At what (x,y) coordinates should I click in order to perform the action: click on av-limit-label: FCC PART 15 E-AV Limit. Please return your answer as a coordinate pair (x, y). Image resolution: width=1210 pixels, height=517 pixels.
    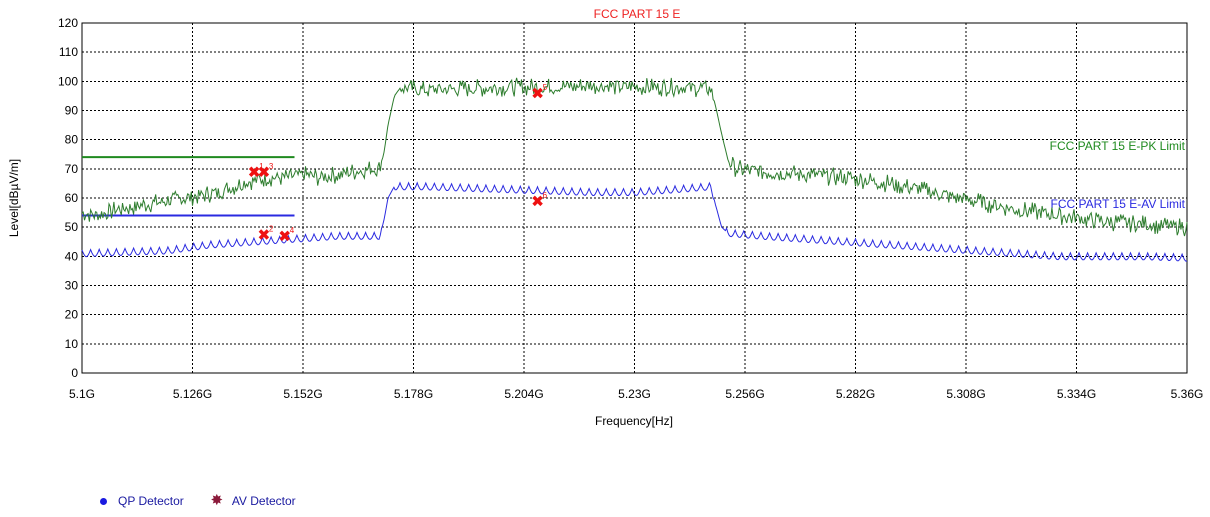
    Looking at the image, I should click on (1118, 204).